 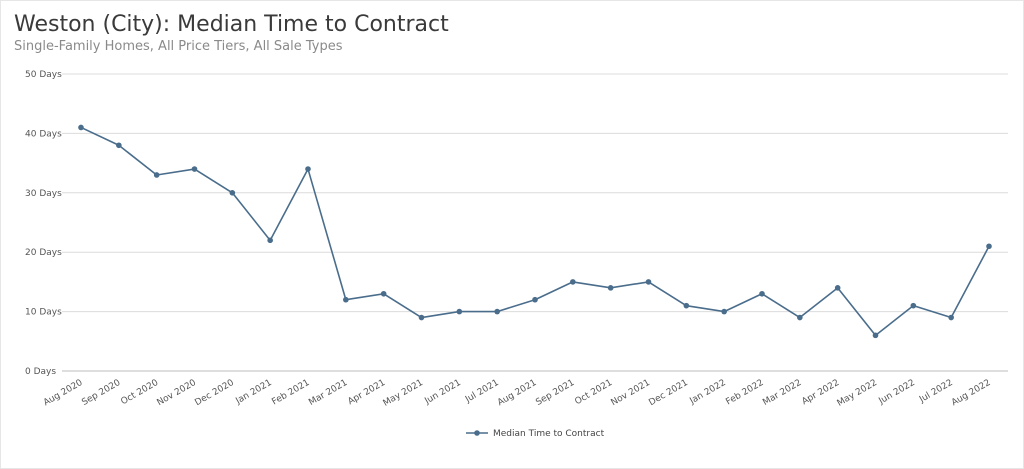 I want to click on y-tick-label: 10 Days, so click(x=43, y=313).